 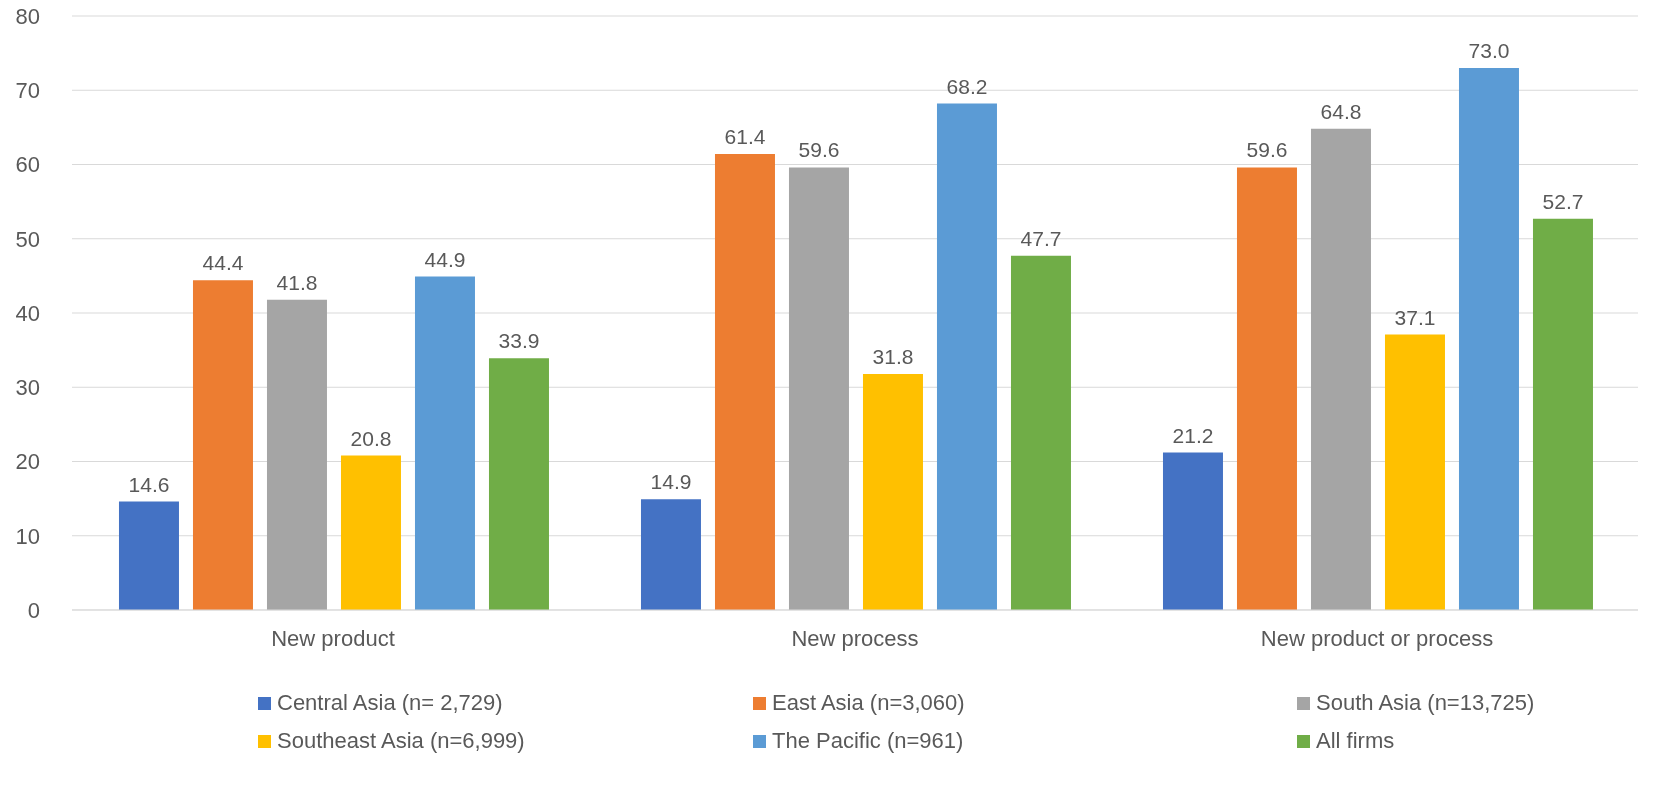 What do you see at coordinates (149, 484) in the screenshot?
I see `data-label: 14.6` at bounding box center [149, 484].